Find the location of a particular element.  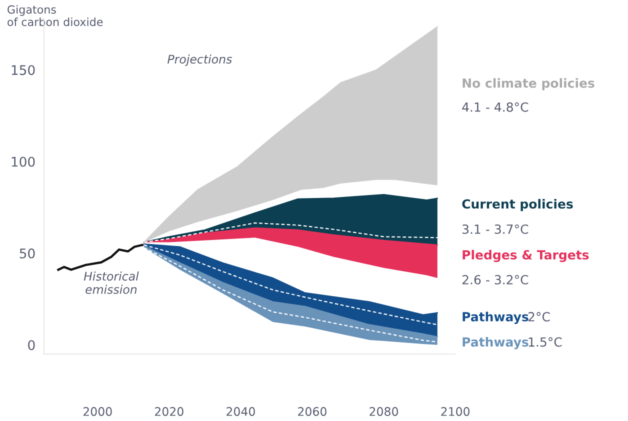

x-tick-label: 2080 is located at coordinates (384, 411).